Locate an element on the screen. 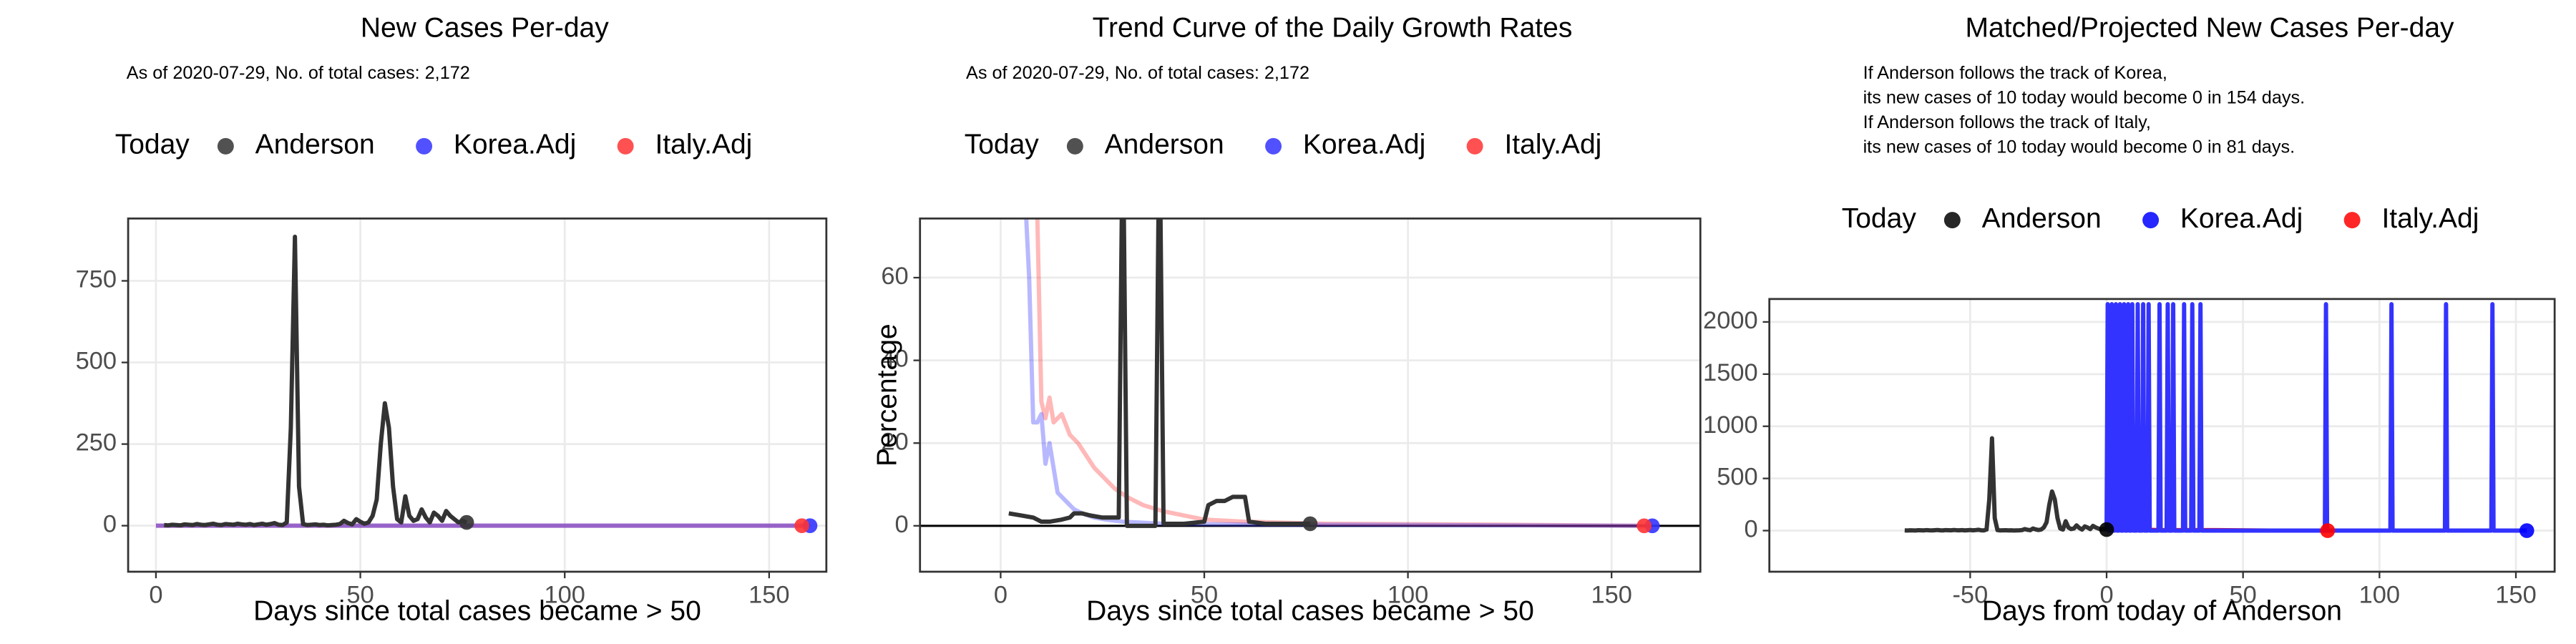 The width and height of the screenshot is (2576, 644). y-tick-label: 40 is located at coordinates (894, 359).